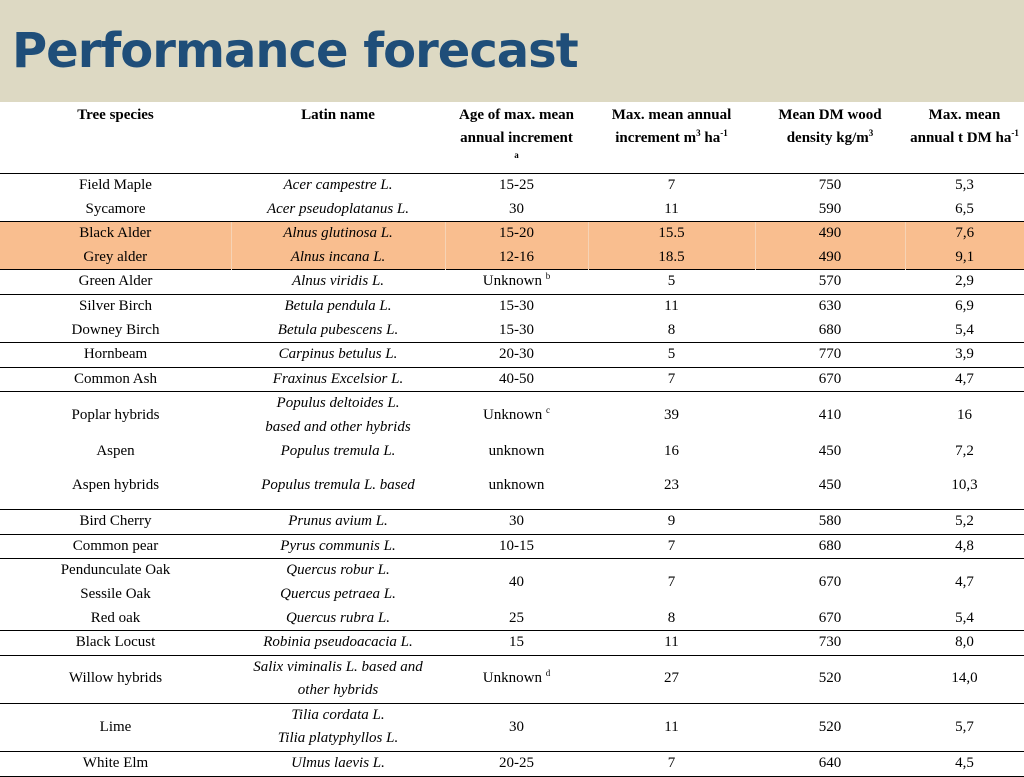  I want to click on cell-mai: 27, so click(671, 679).